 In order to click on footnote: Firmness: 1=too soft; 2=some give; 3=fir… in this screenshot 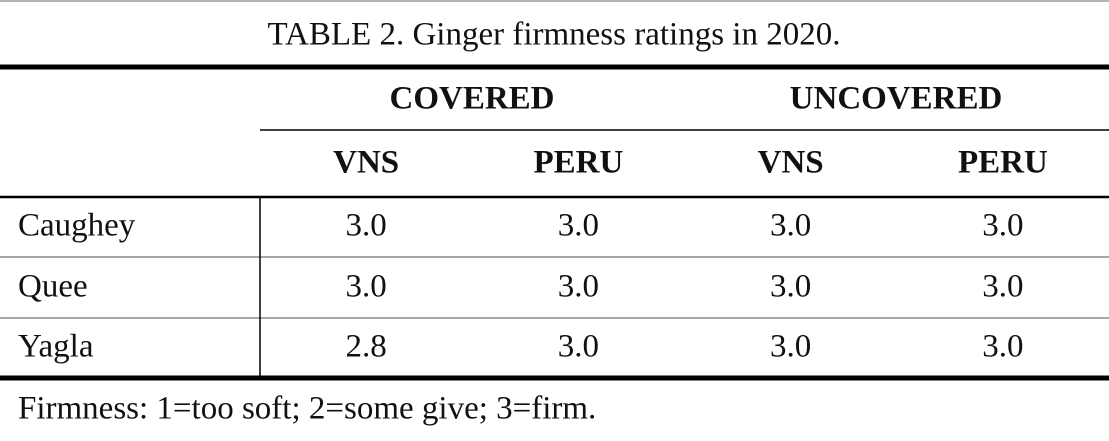, I will do `click(307, 409)`.